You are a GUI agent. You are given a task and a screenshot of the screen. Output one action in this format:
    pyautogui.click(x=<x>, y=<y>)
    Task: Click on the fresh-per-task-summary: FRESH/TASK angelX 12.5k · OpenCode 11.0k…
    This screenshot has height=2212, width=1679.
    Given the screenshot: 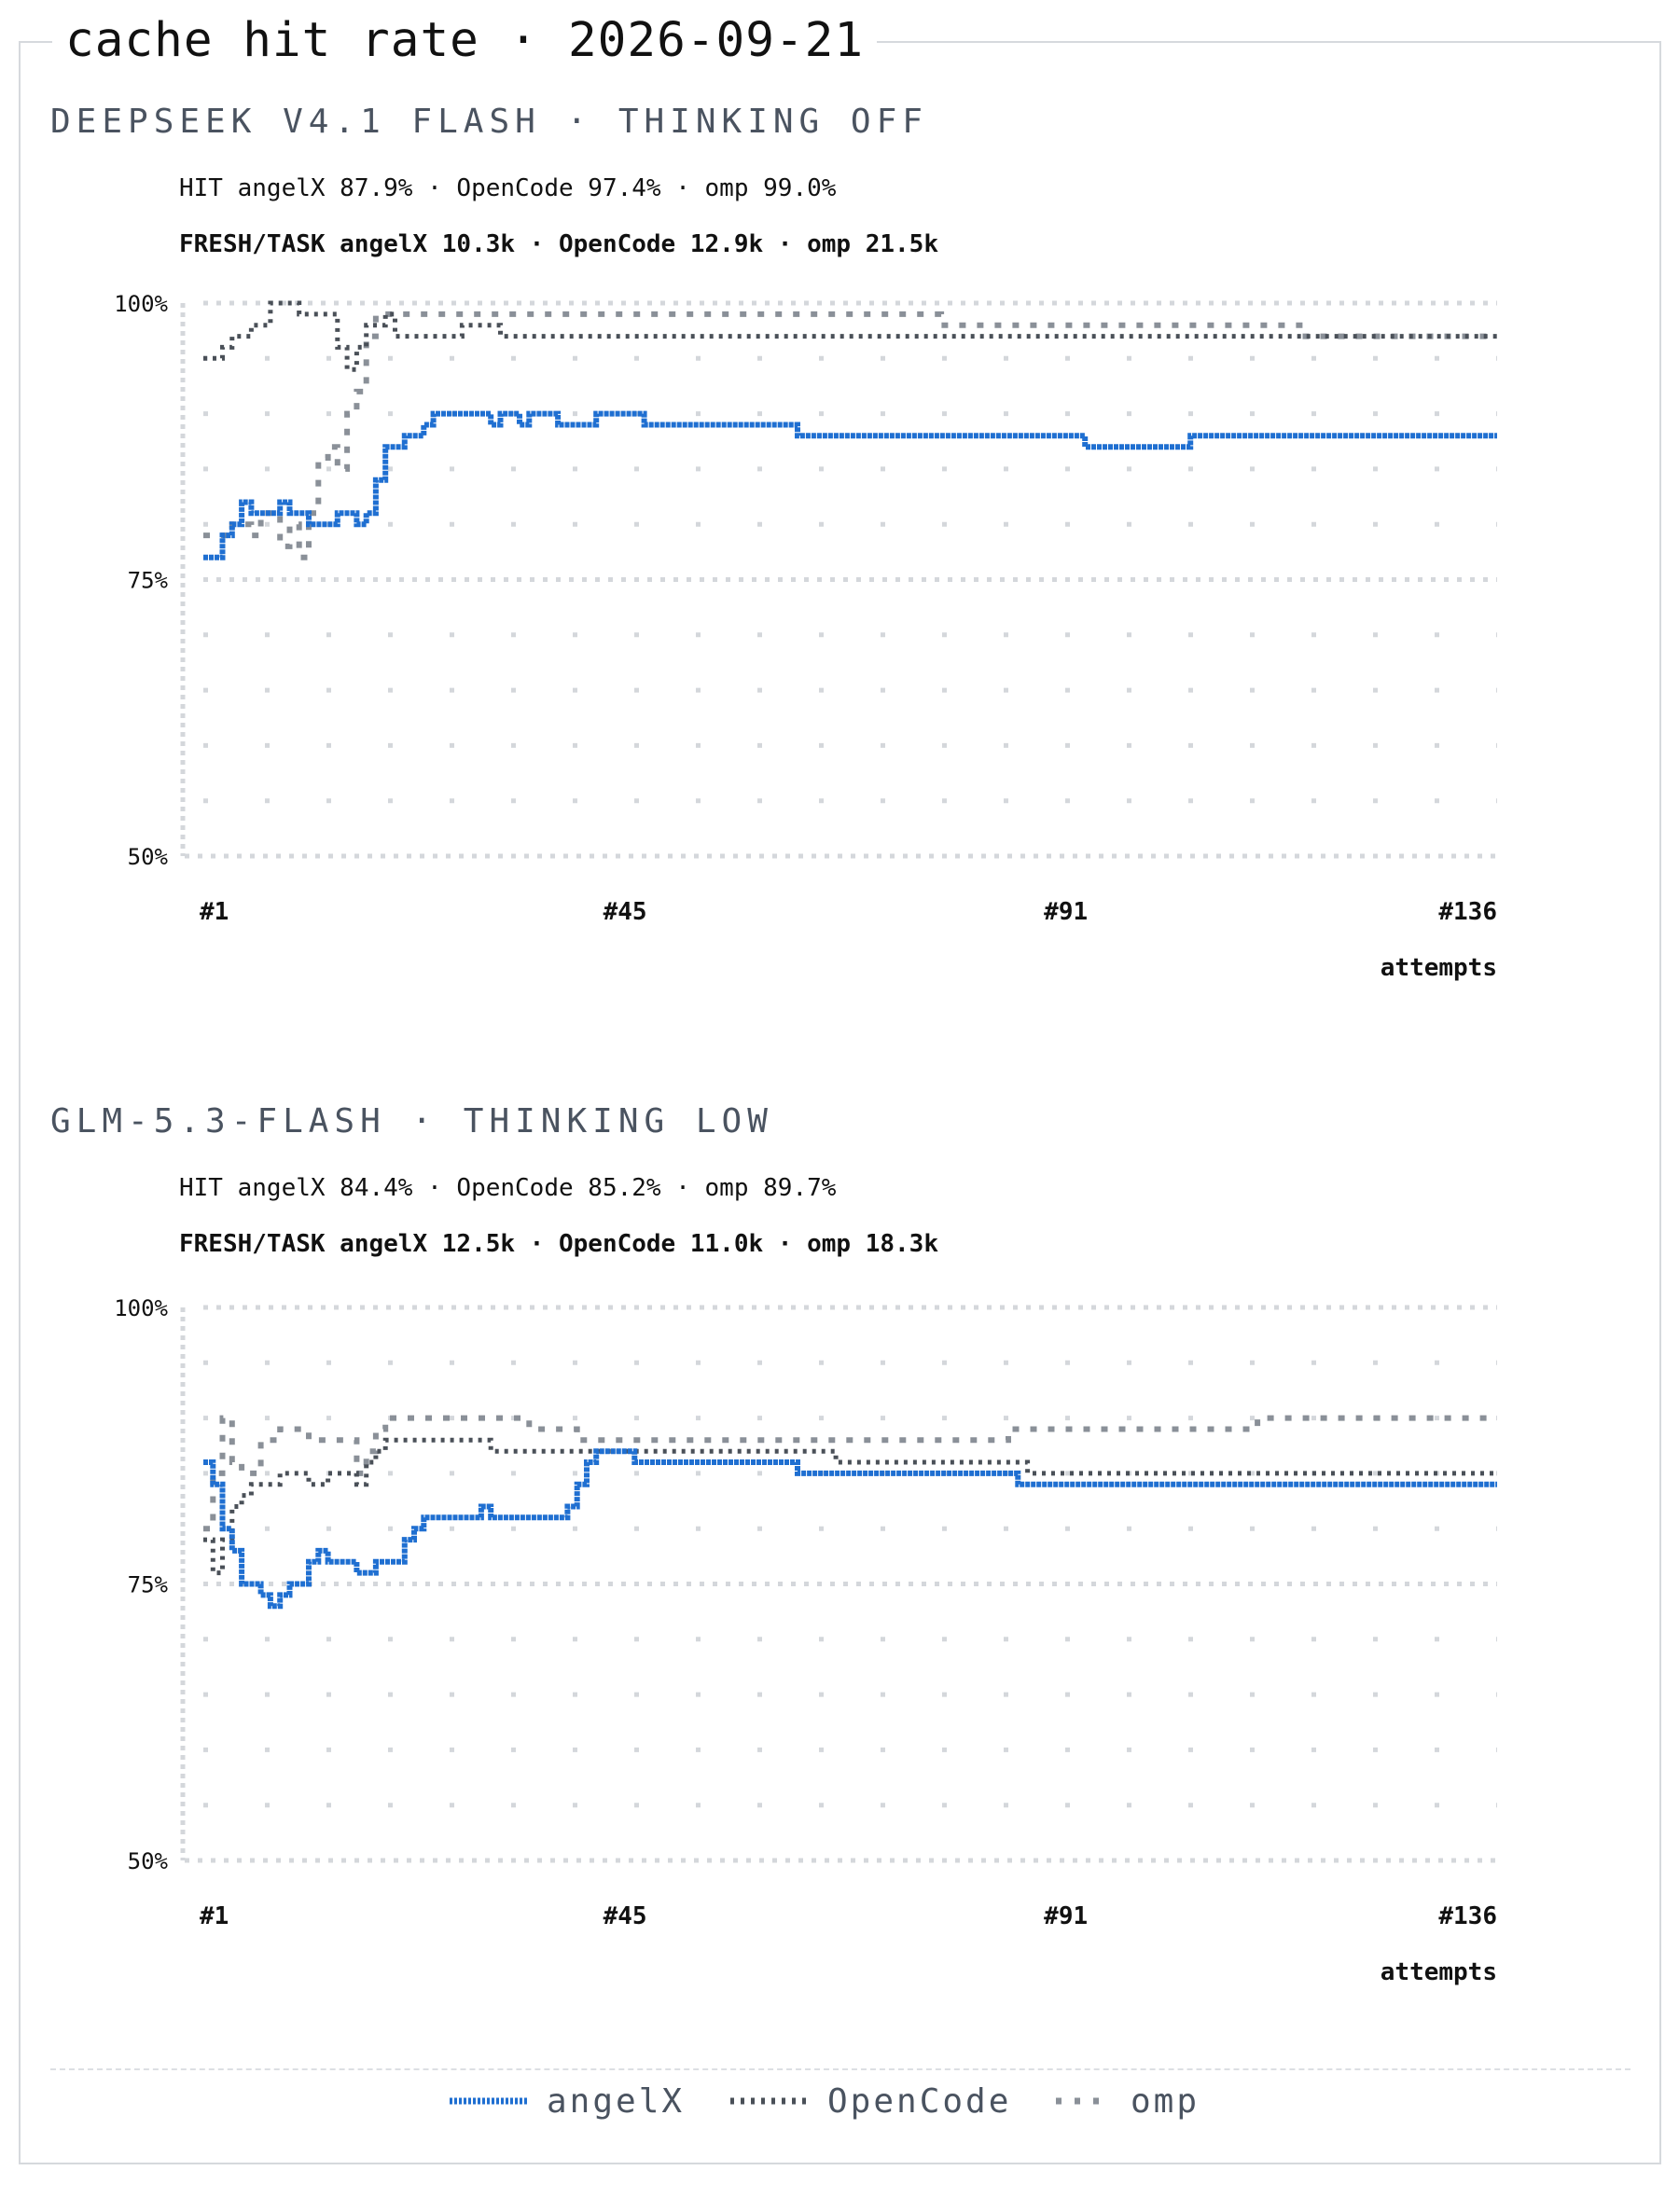 What is the action you would take?
    pyautogui.click(x=558, y=1244)
    